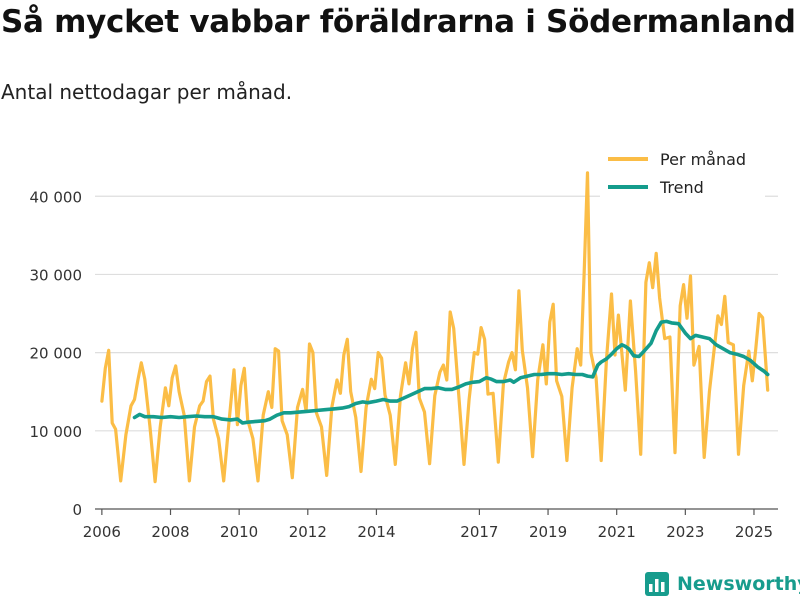 This screenshot has height=600, width=800. Describe the element at coordinates (170, 532) in the screenshot. I see `x-tick-label: 2008` at that location.